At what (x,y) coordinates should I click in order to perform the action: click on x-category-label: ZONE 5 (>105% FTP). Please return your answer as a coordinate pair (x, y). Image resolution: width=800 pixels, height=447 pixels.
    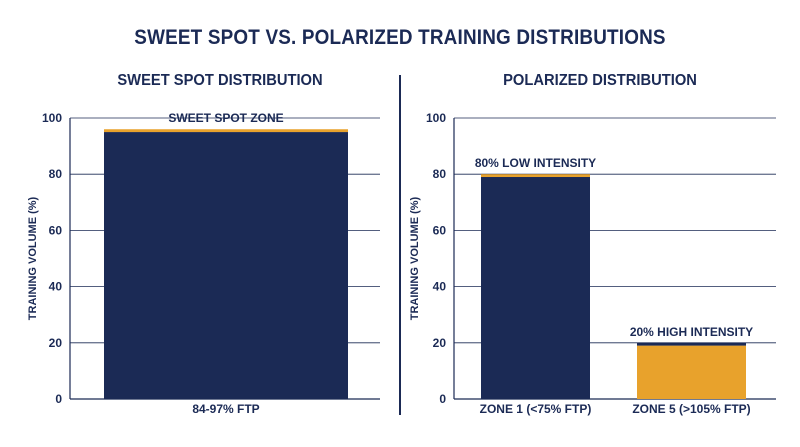
    Looking at the image, I should click on (691, 409).